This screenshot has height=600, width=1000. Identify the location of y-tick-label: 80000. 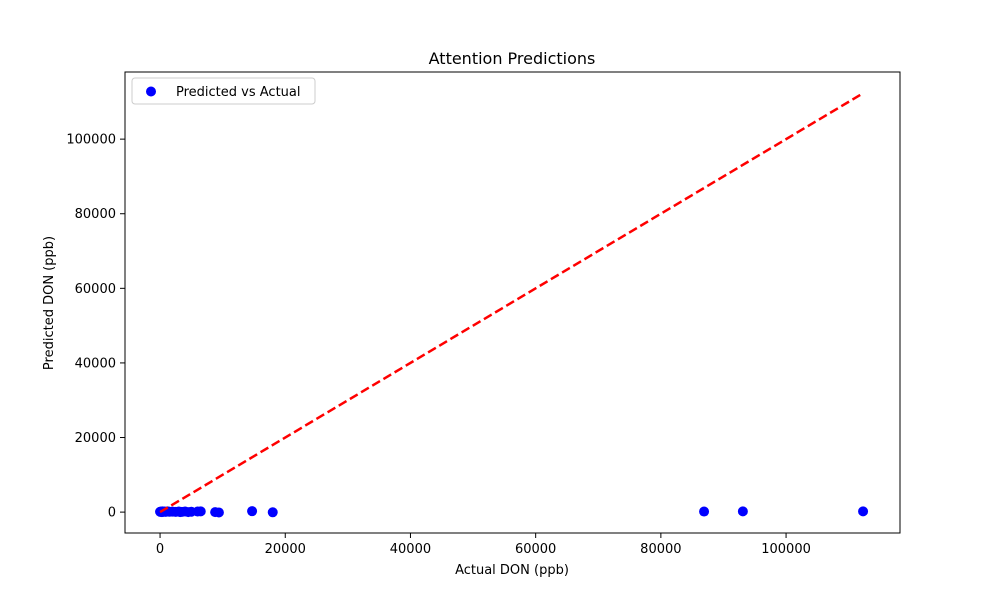
(95, 214).